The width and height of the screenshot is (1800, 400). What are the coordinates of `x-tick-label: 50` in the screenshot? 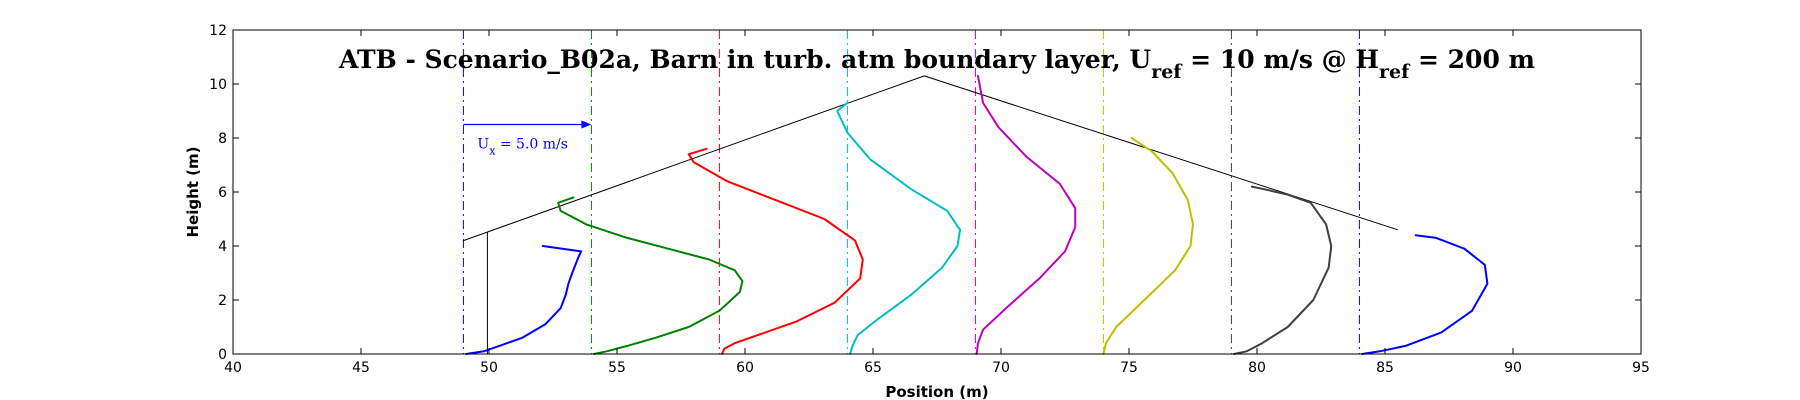 It's located at (489, 368).